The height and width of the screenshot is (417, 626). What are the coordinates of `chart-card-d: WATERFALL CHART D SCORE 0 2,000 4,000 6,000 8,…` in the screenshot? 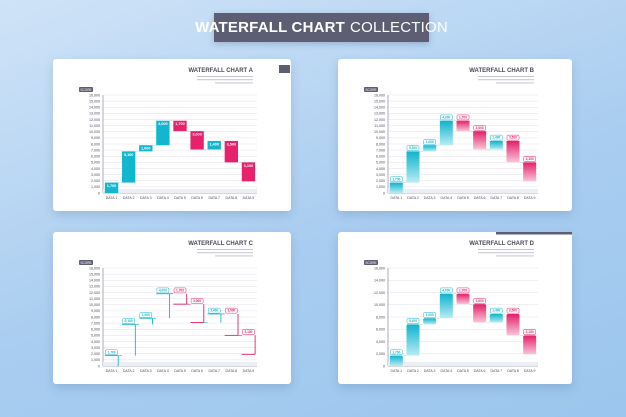 It's located at (455, 308).